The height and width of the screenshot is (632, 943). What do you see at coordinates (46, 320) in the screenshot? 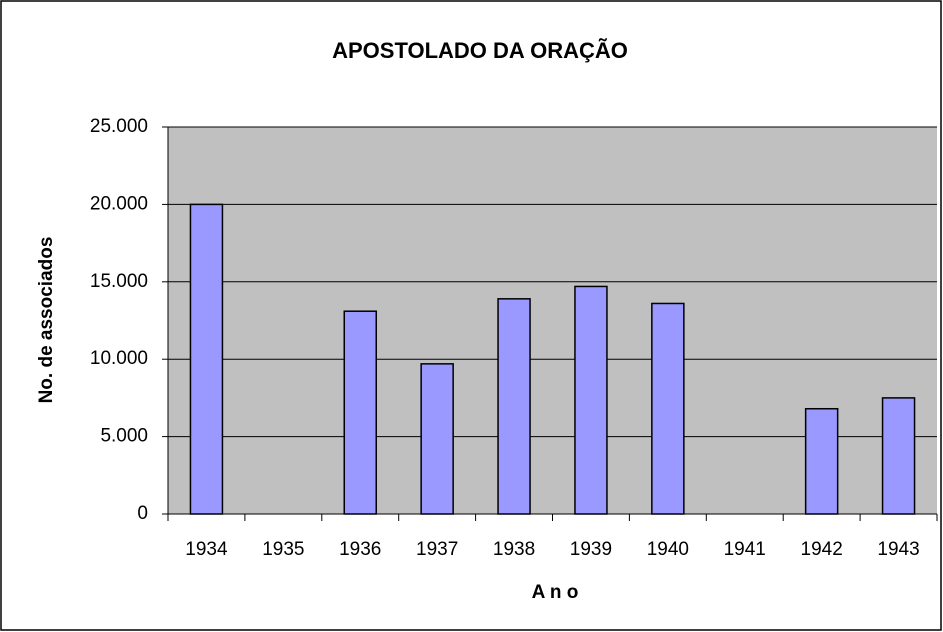
I see `y-axis-label: No. de associados` at bounding box center [46, 320].